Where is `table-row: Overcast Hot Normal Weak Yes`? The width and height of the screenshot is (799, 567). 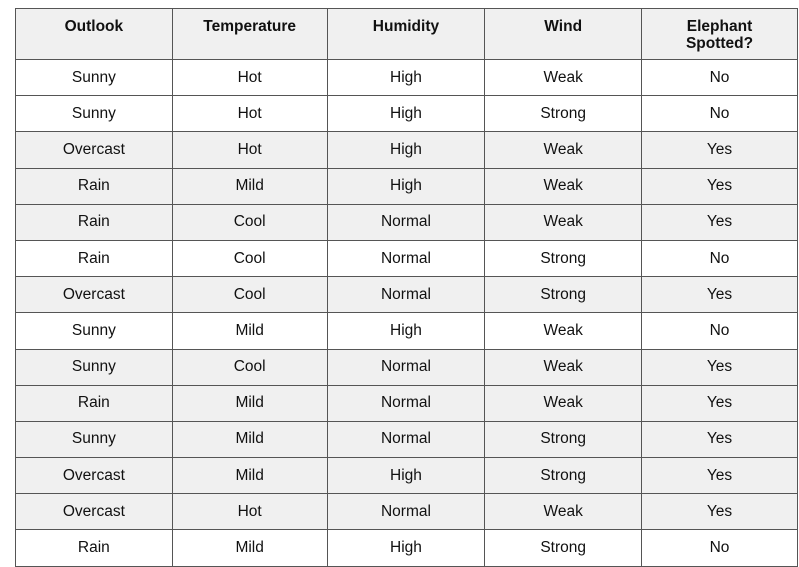
table-row: Overcast Hot Normal Weak Yes is located at coordinates (406, 512).